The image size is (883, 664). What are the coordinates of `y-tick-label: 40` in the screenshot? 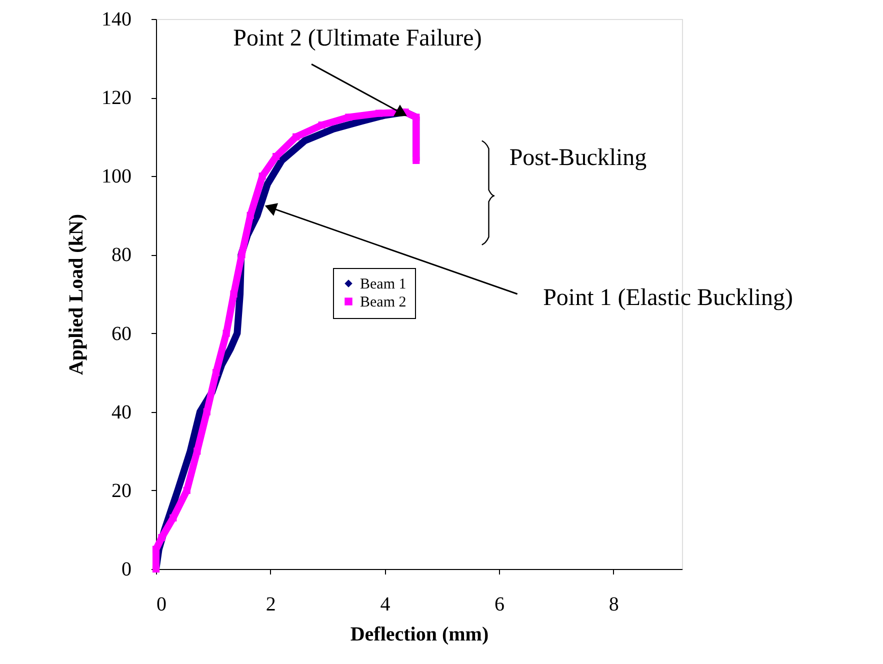 It's located at (122, 412).